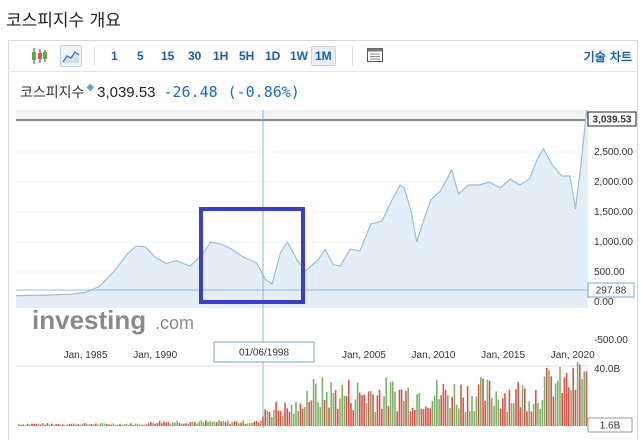  What do you see at coordinates (195, 56) in the screenshot?
I see `timeframe-30: 30` at bounding box center [195, 56].